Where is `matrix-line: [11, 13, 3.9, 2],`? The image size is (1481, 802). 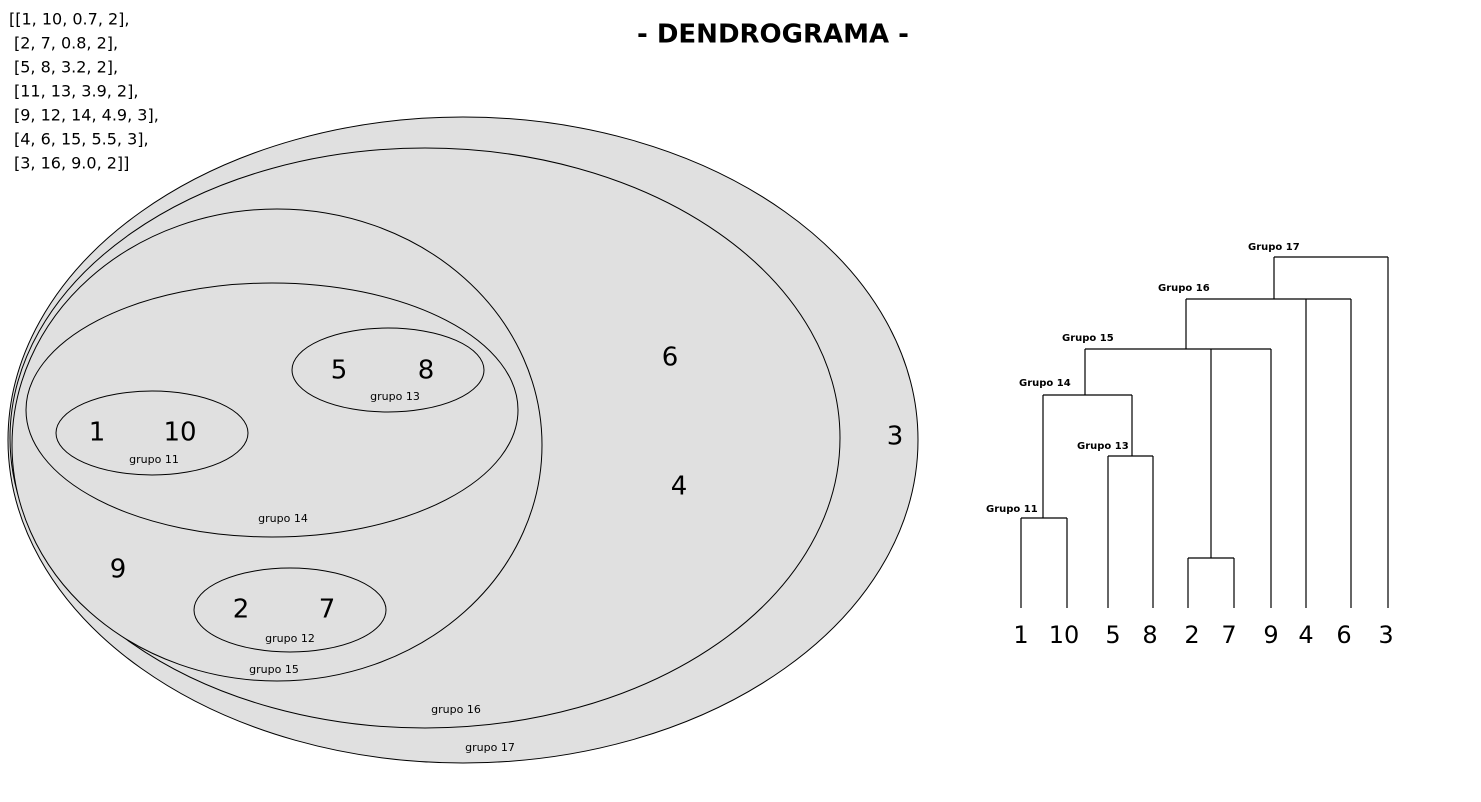
matrix-line: [11, 13, 3.9, 2], is located at coordinates (76, 91).